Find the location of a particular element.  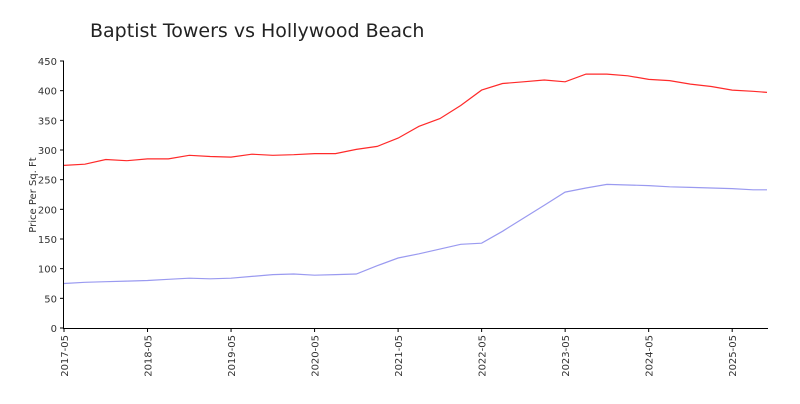

y-tick-label: 250 is located at coordinates (47, 181).